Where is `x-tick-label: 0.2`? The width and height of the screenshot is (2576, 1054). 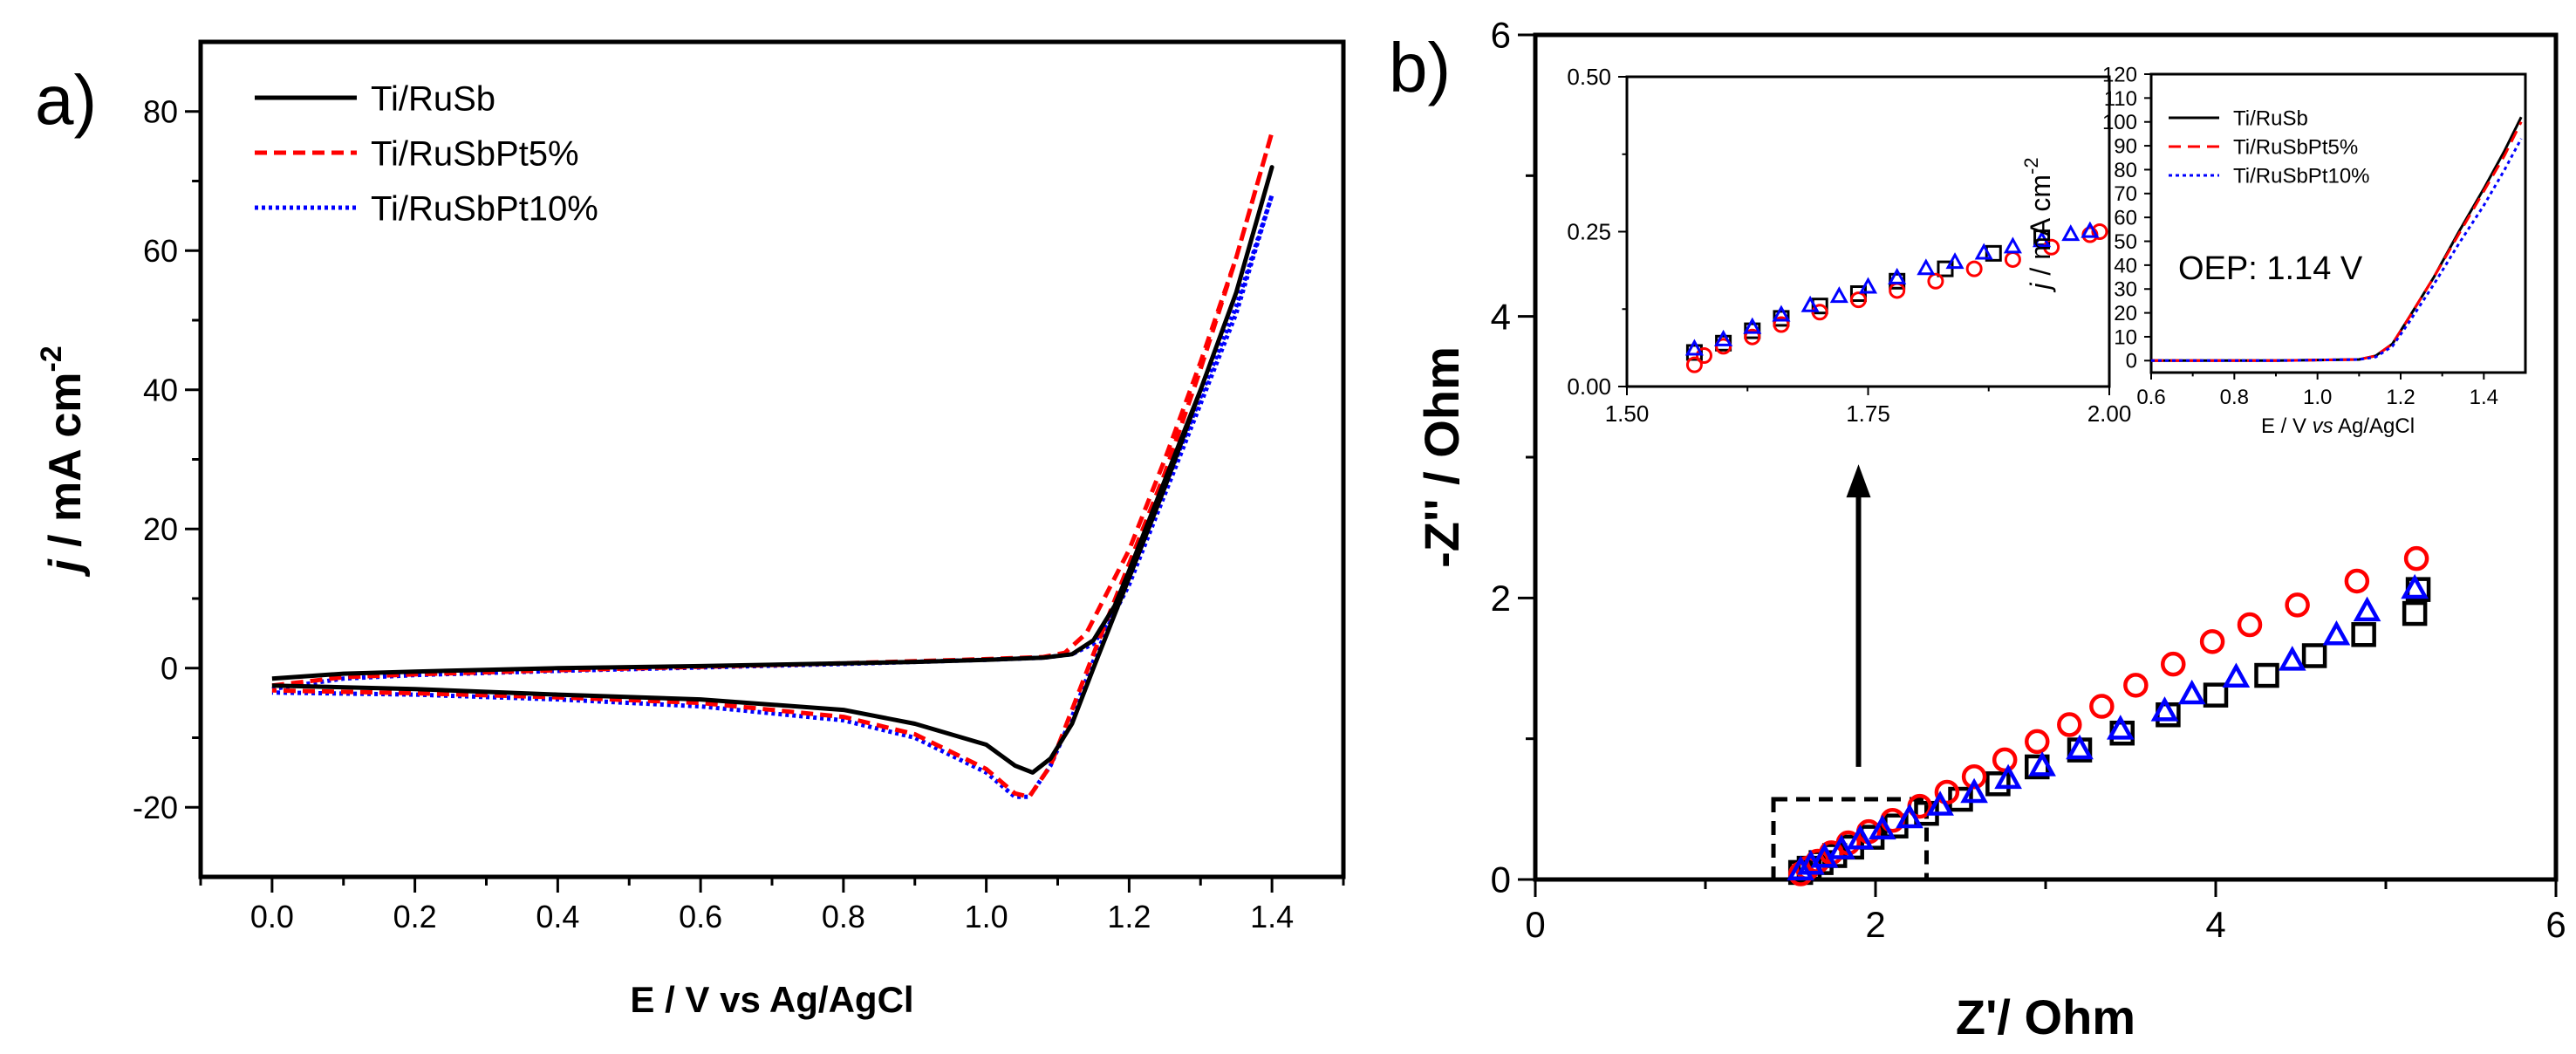 x-tick-label: 0.2 is located at coordinates (415, 916).